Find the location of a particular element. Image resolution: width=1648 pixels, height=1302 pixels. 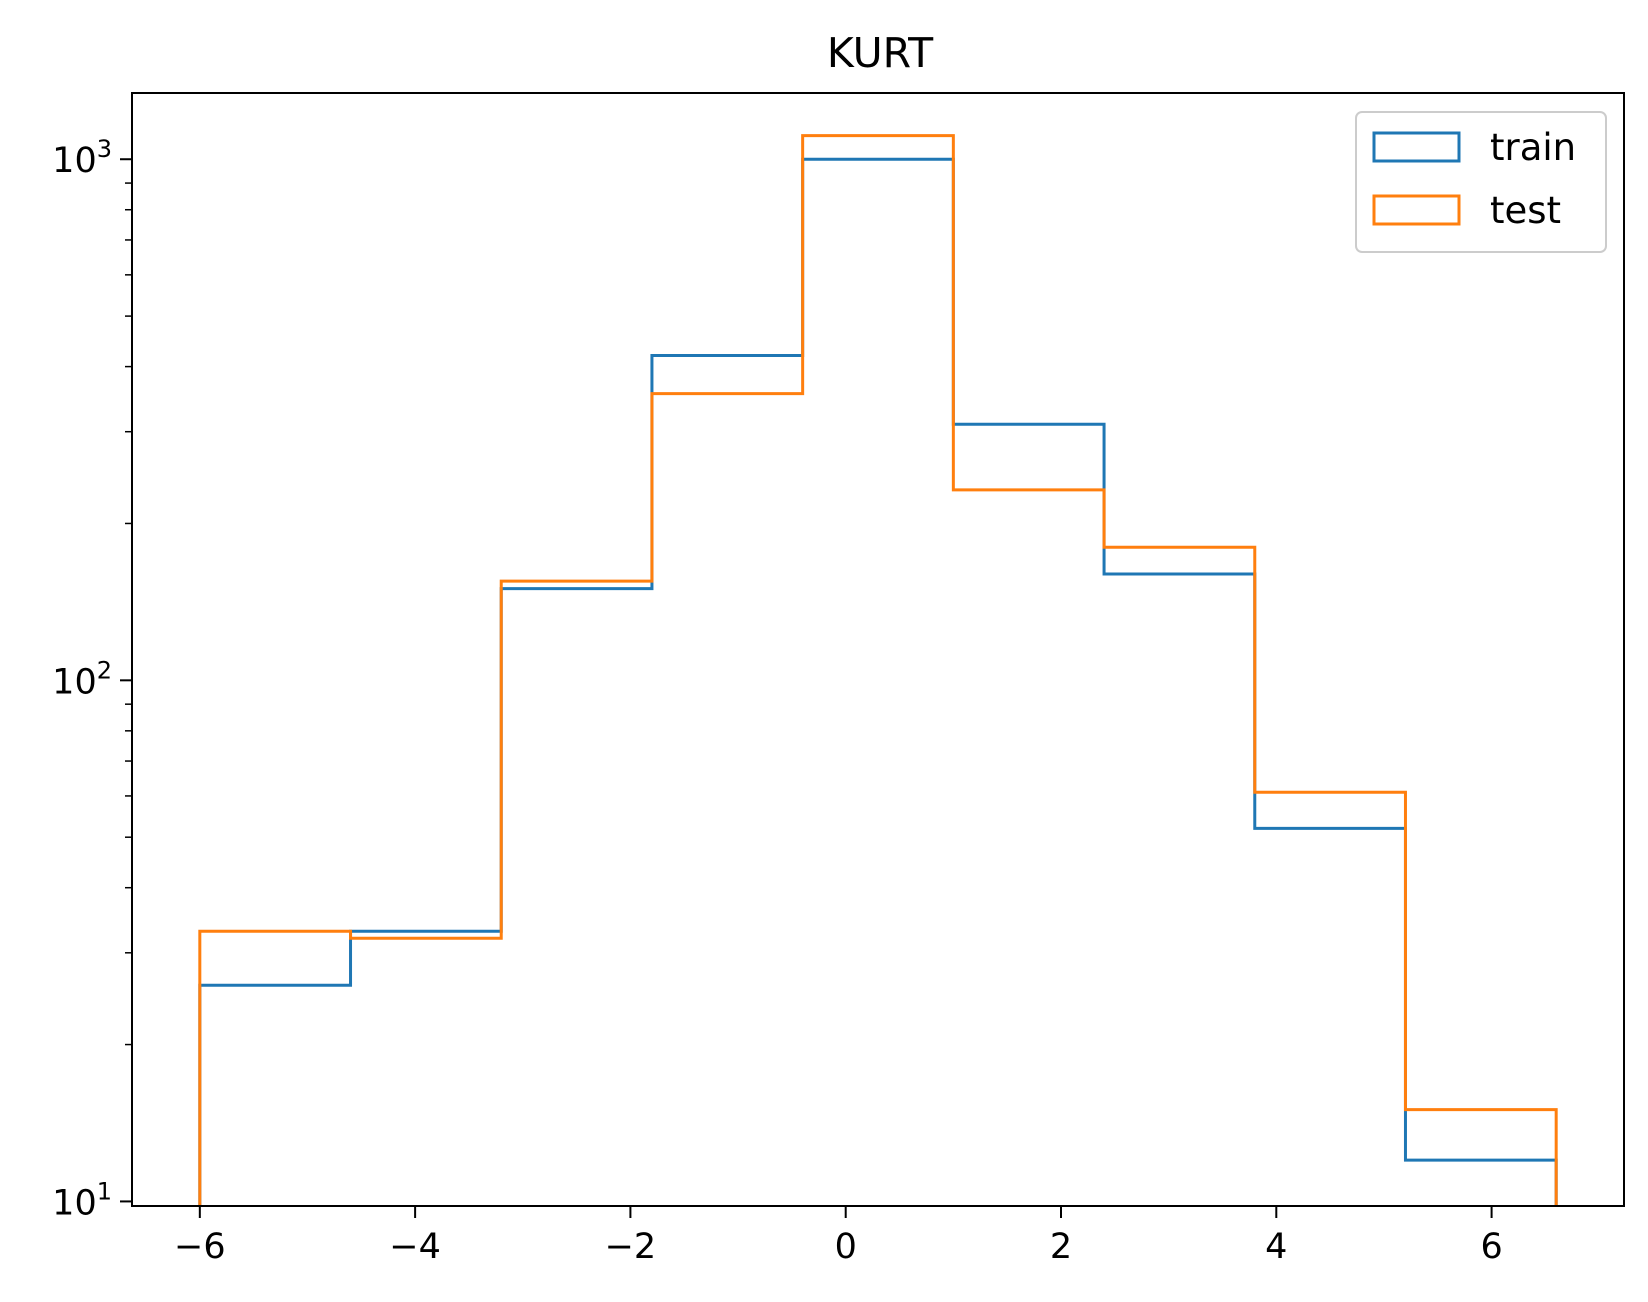

legend-label-test: test is located at coordinates (1525, 210).